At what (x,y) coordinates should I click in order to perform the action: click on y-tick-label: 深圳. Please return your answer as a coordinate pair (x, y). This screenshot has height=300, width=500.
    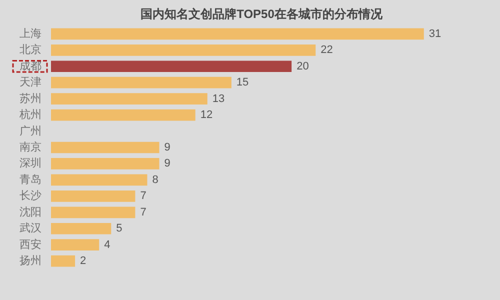
    Looking at the image, I should click on (31, 163).